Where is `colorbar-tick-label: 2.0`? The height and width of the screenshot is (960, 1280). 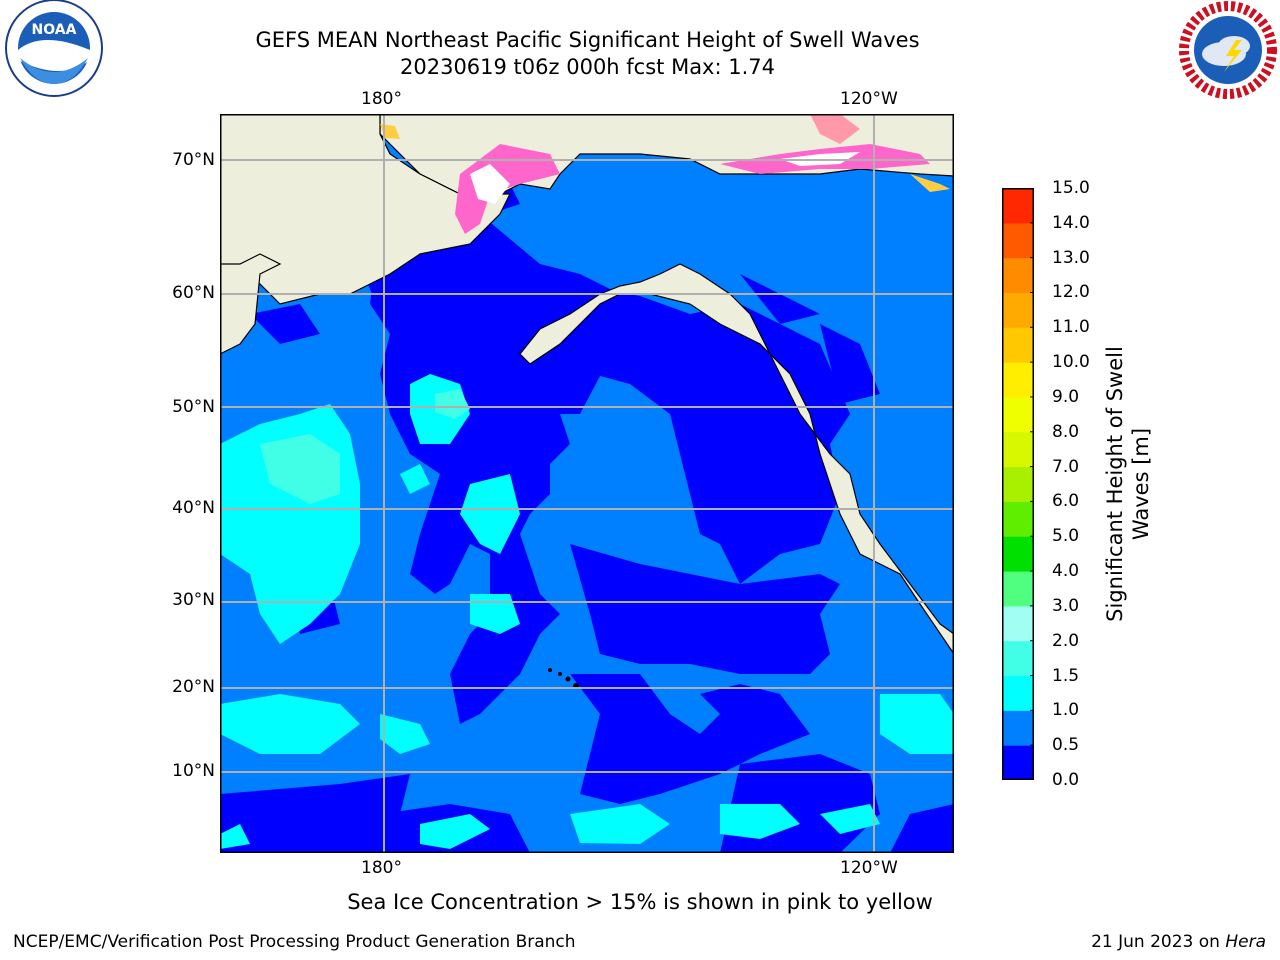 colorbar-tick-label: 2.0 is located at coordinates (1066, 640).